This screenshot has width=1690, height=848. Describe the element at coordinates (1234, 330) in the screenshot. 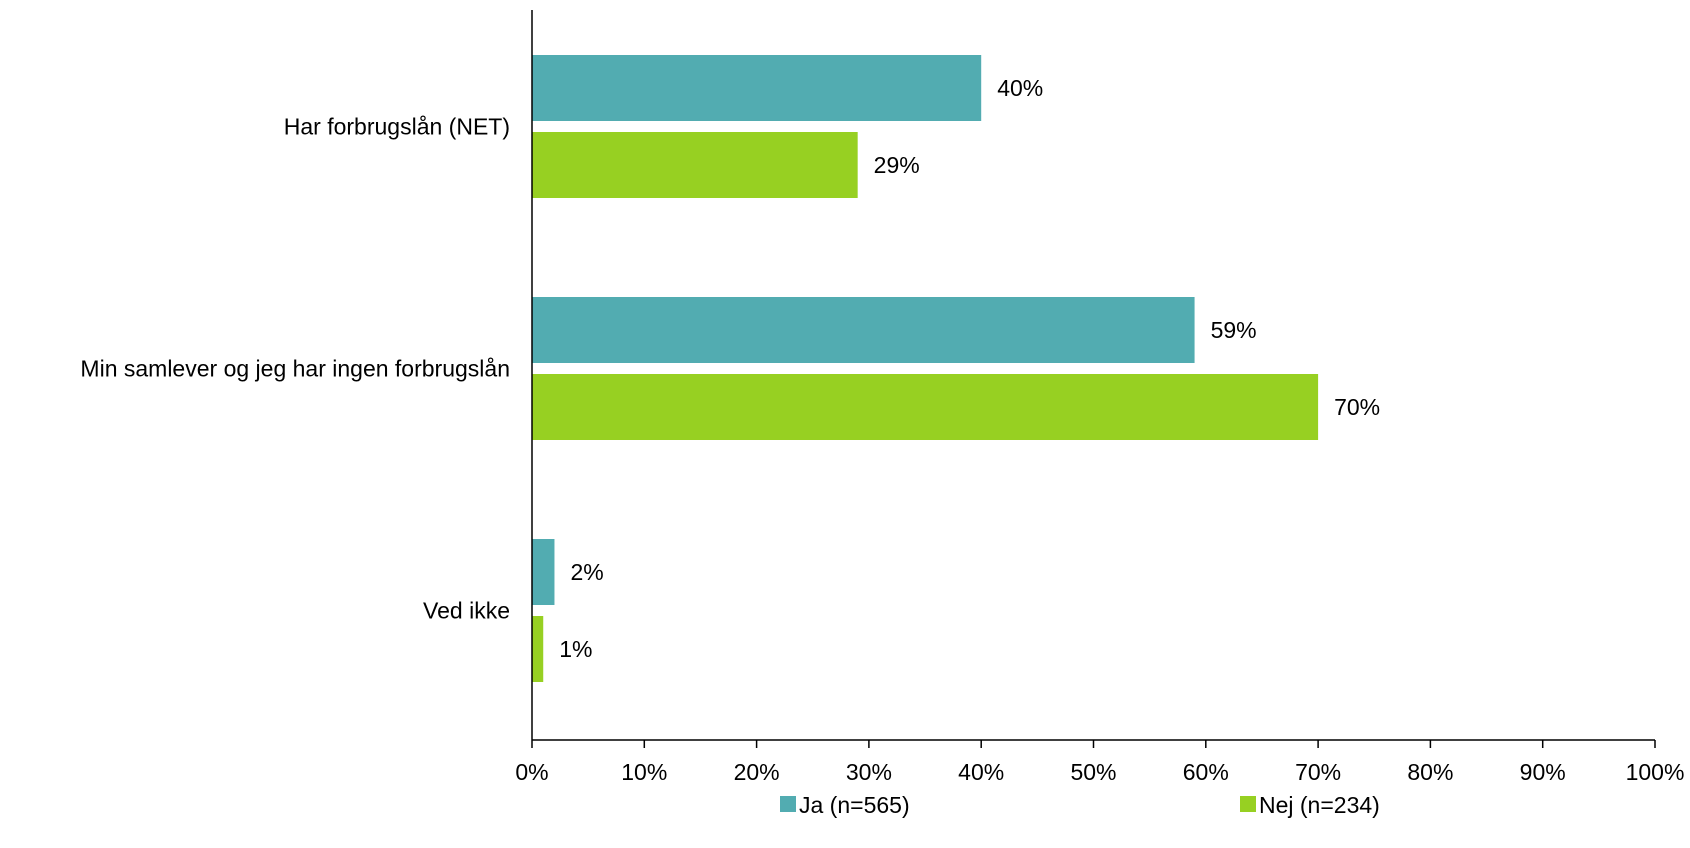

I see `data-label: 59%` at that location.